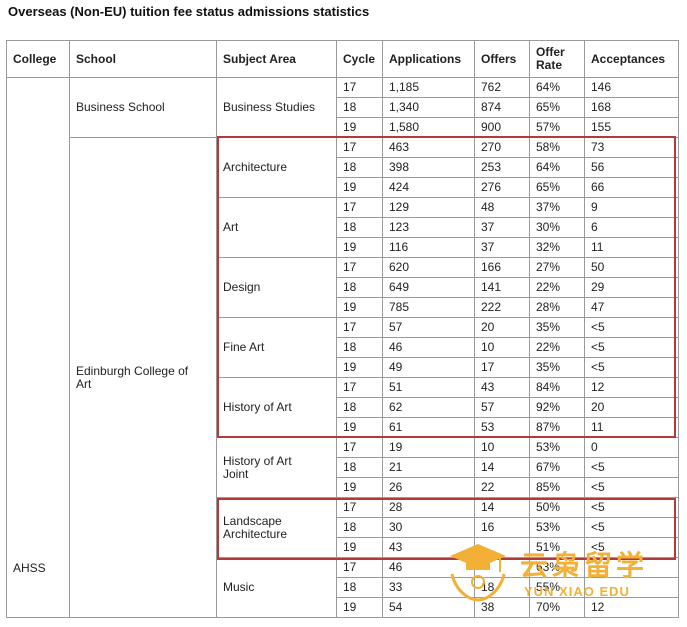  I want to click on subject-cell: Landscape Architecture, so click(276, 527).